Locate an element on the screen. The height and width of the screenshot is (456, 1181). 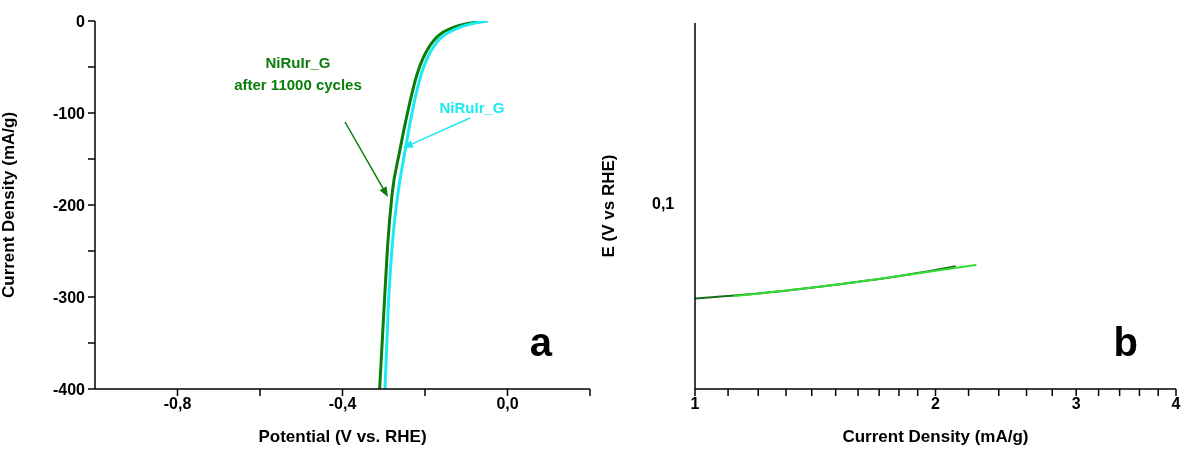
y-tick-label: -100 is located at coordinates (69, 113).